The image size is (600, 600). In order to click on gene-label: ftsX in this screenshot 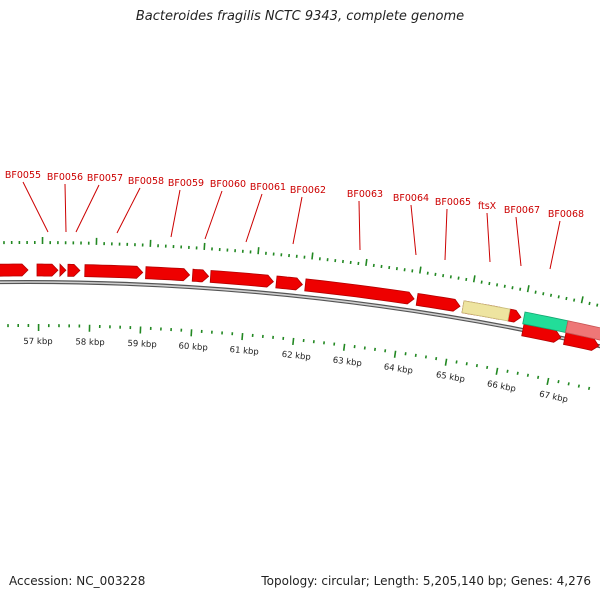, I will do `click(487, 206)`.